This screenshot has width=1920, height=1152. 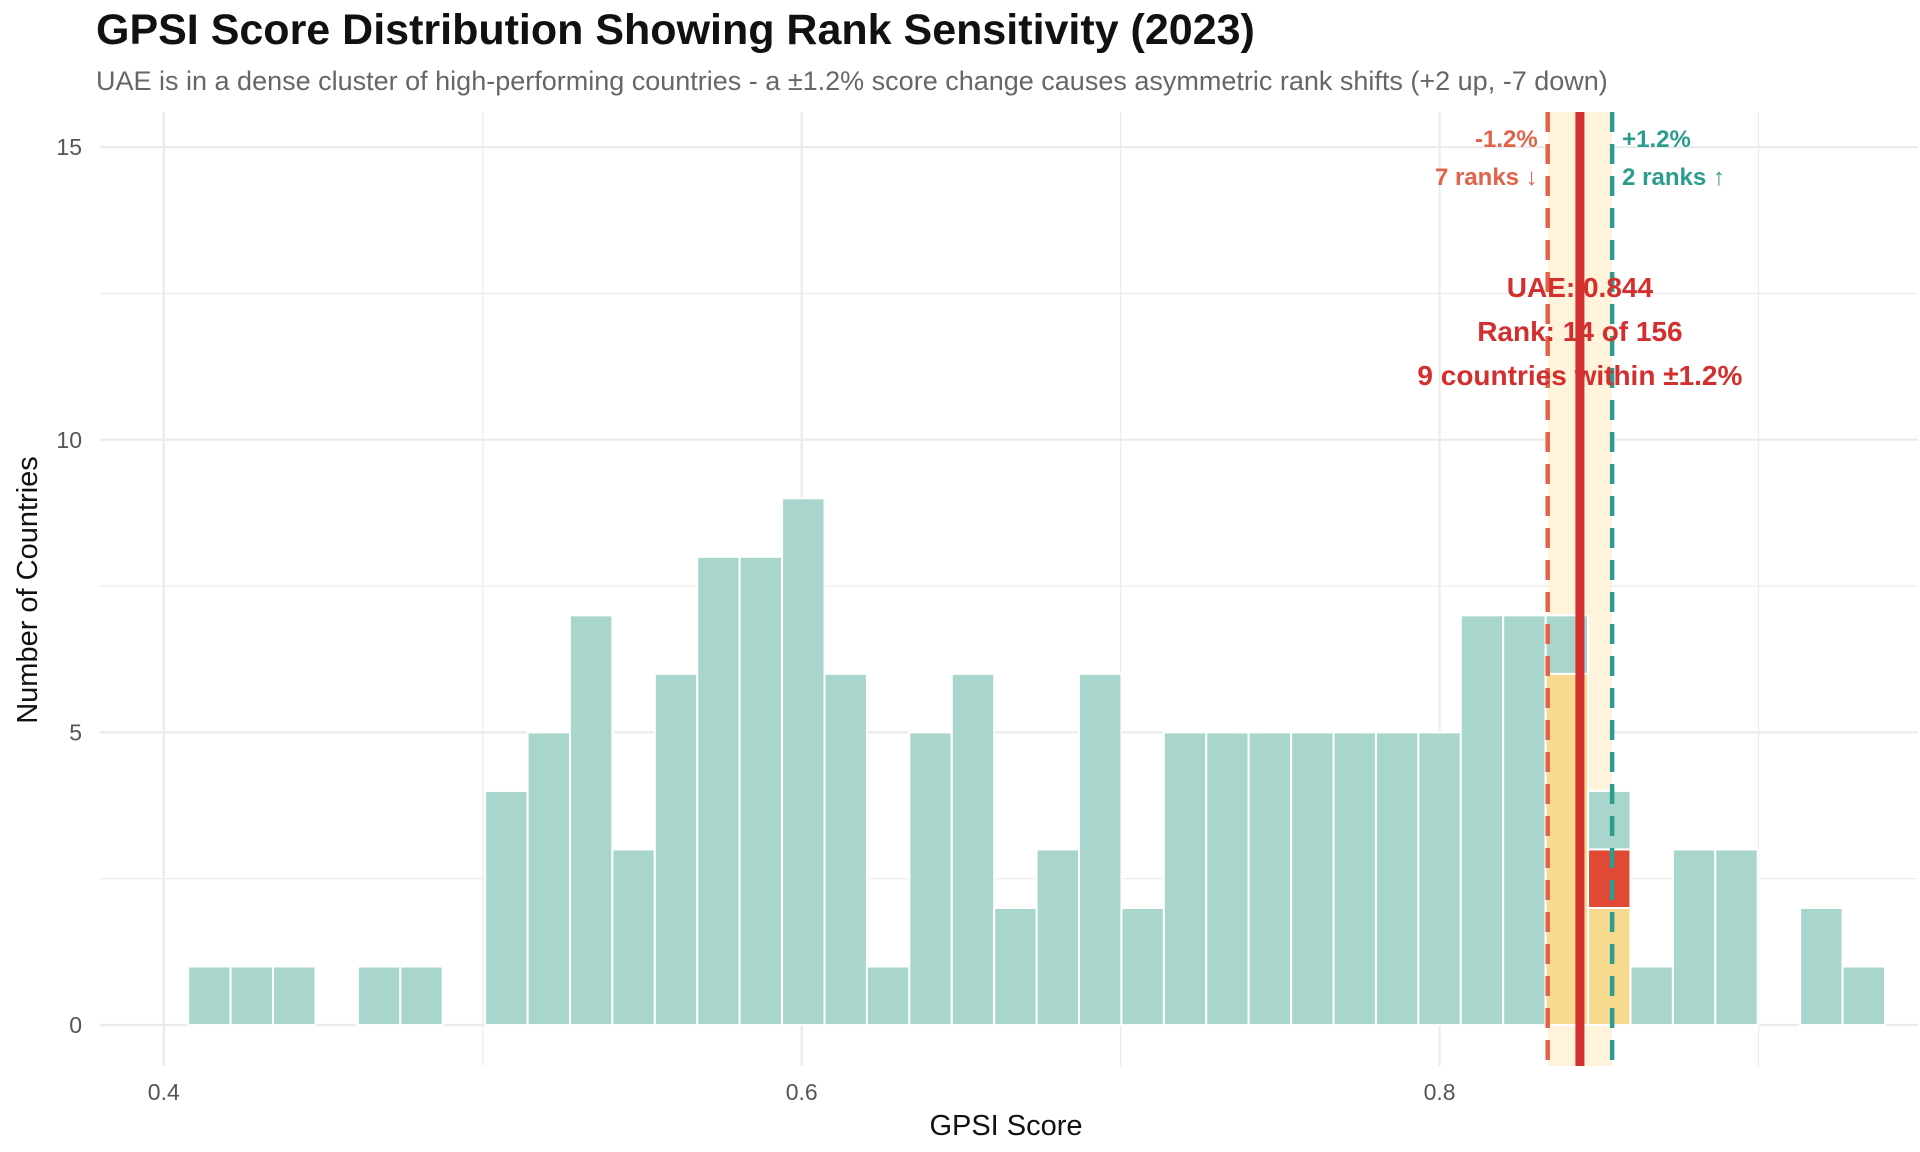 What do you see at coordinates (164, 1092) in the screenshot?
I see `x-tick-label: 0.4` at bounding box center [164, 1092].